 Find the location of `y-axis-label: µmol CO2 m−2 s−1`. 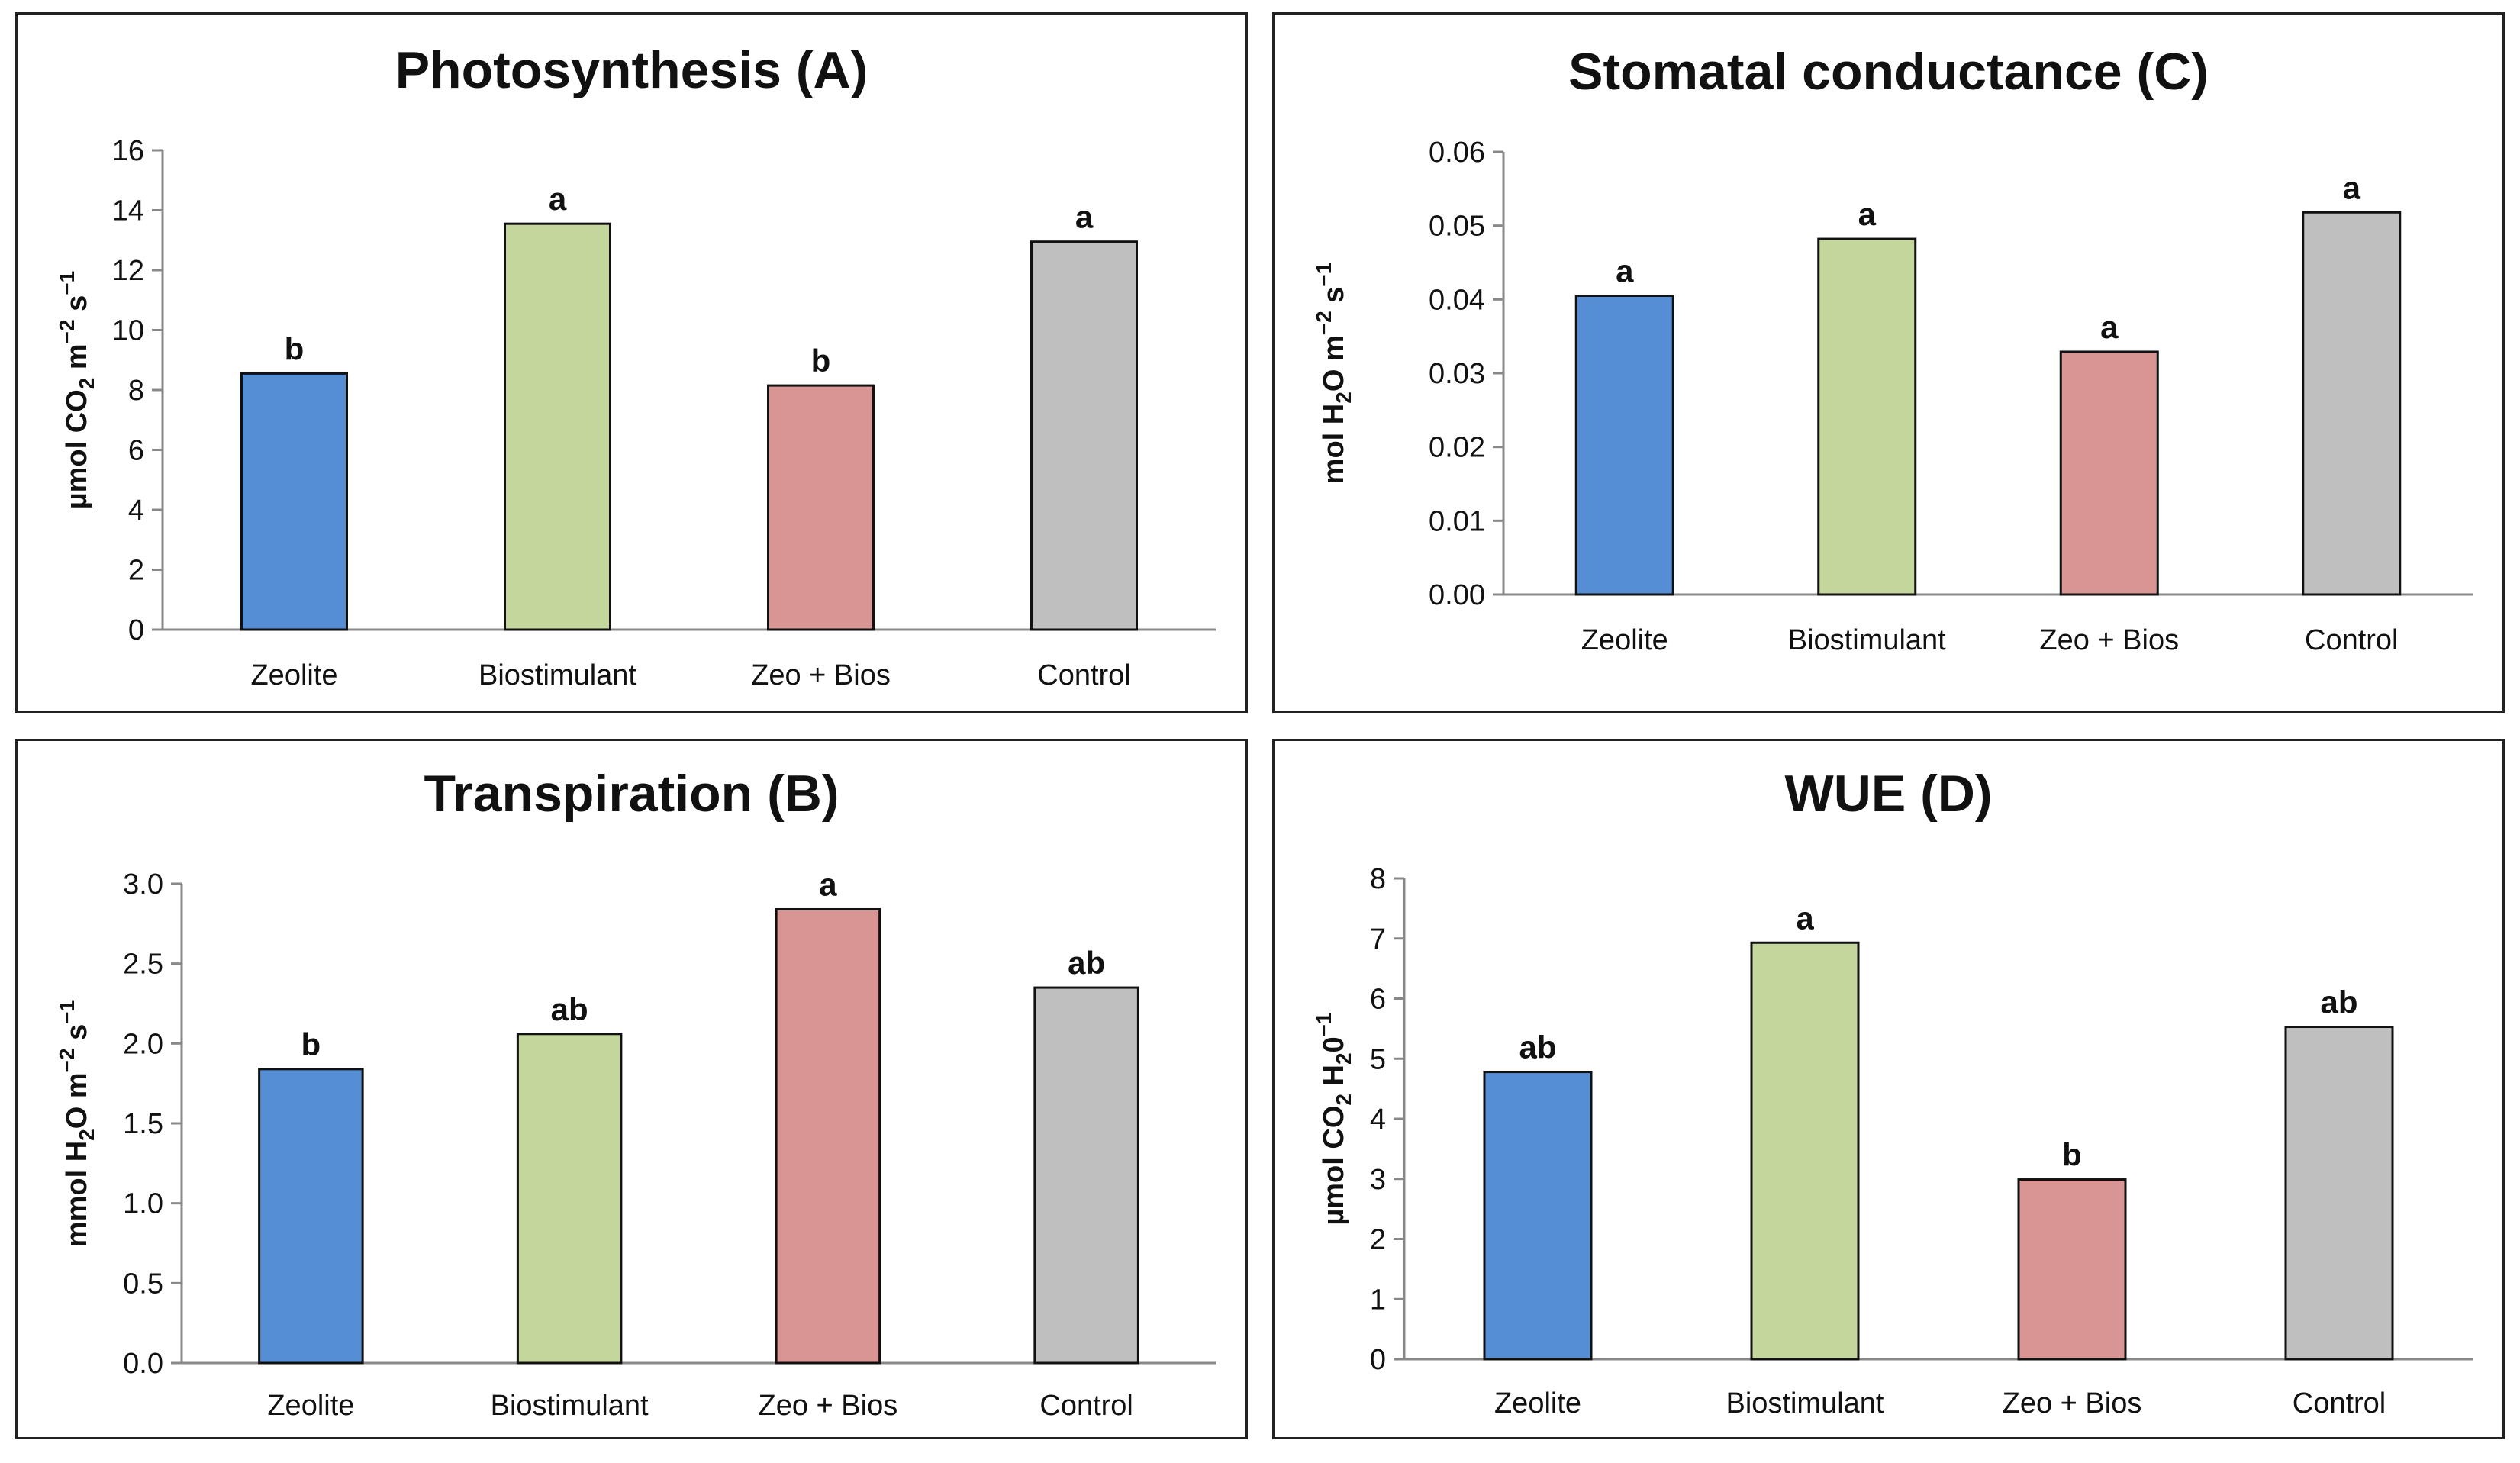

y-axis-label: µmol CO2 m−2 s−1 is located at coordinates (76, 390).